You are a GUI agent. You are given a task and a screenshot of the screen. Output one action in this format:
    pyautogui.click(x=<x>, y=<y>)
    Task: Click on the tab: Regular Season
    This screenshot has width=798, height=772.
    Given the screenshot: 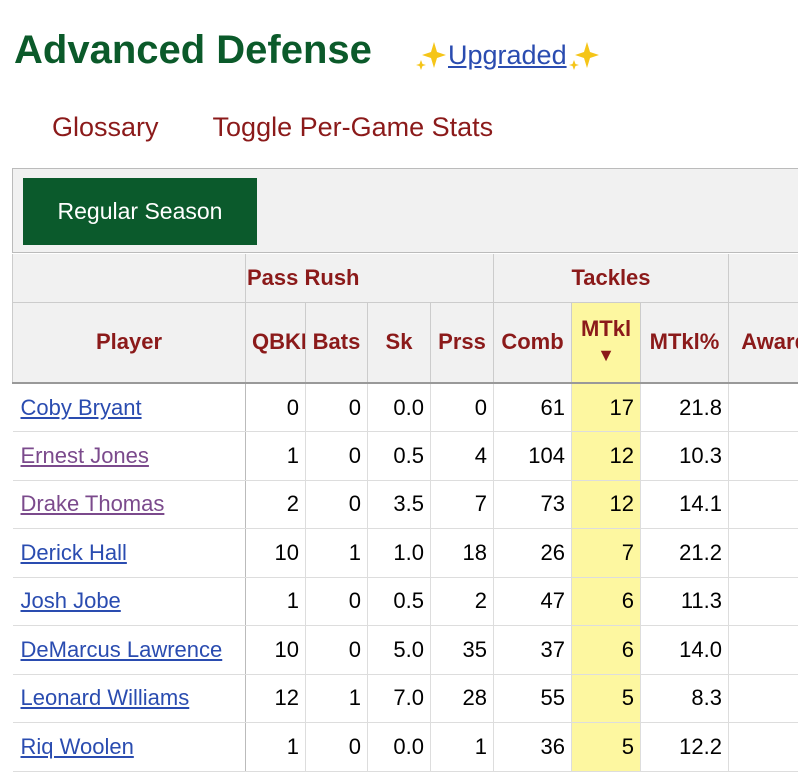 What is the action you would take?
    pyautogui.click(x=140, y=211)
    